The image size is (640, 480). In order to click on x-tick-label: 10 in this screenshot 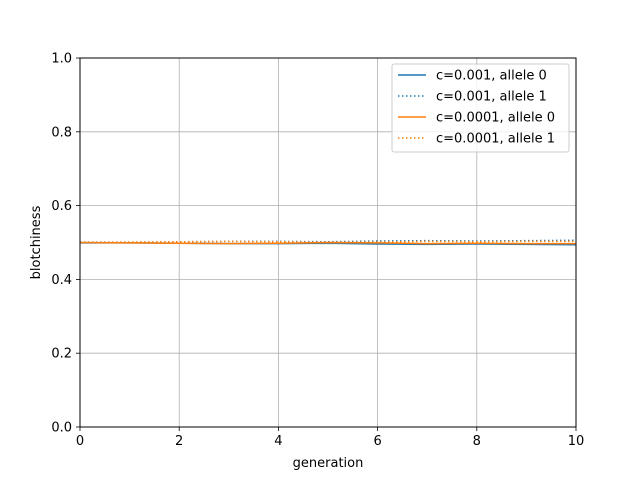, I will do `click(576, 441)`.